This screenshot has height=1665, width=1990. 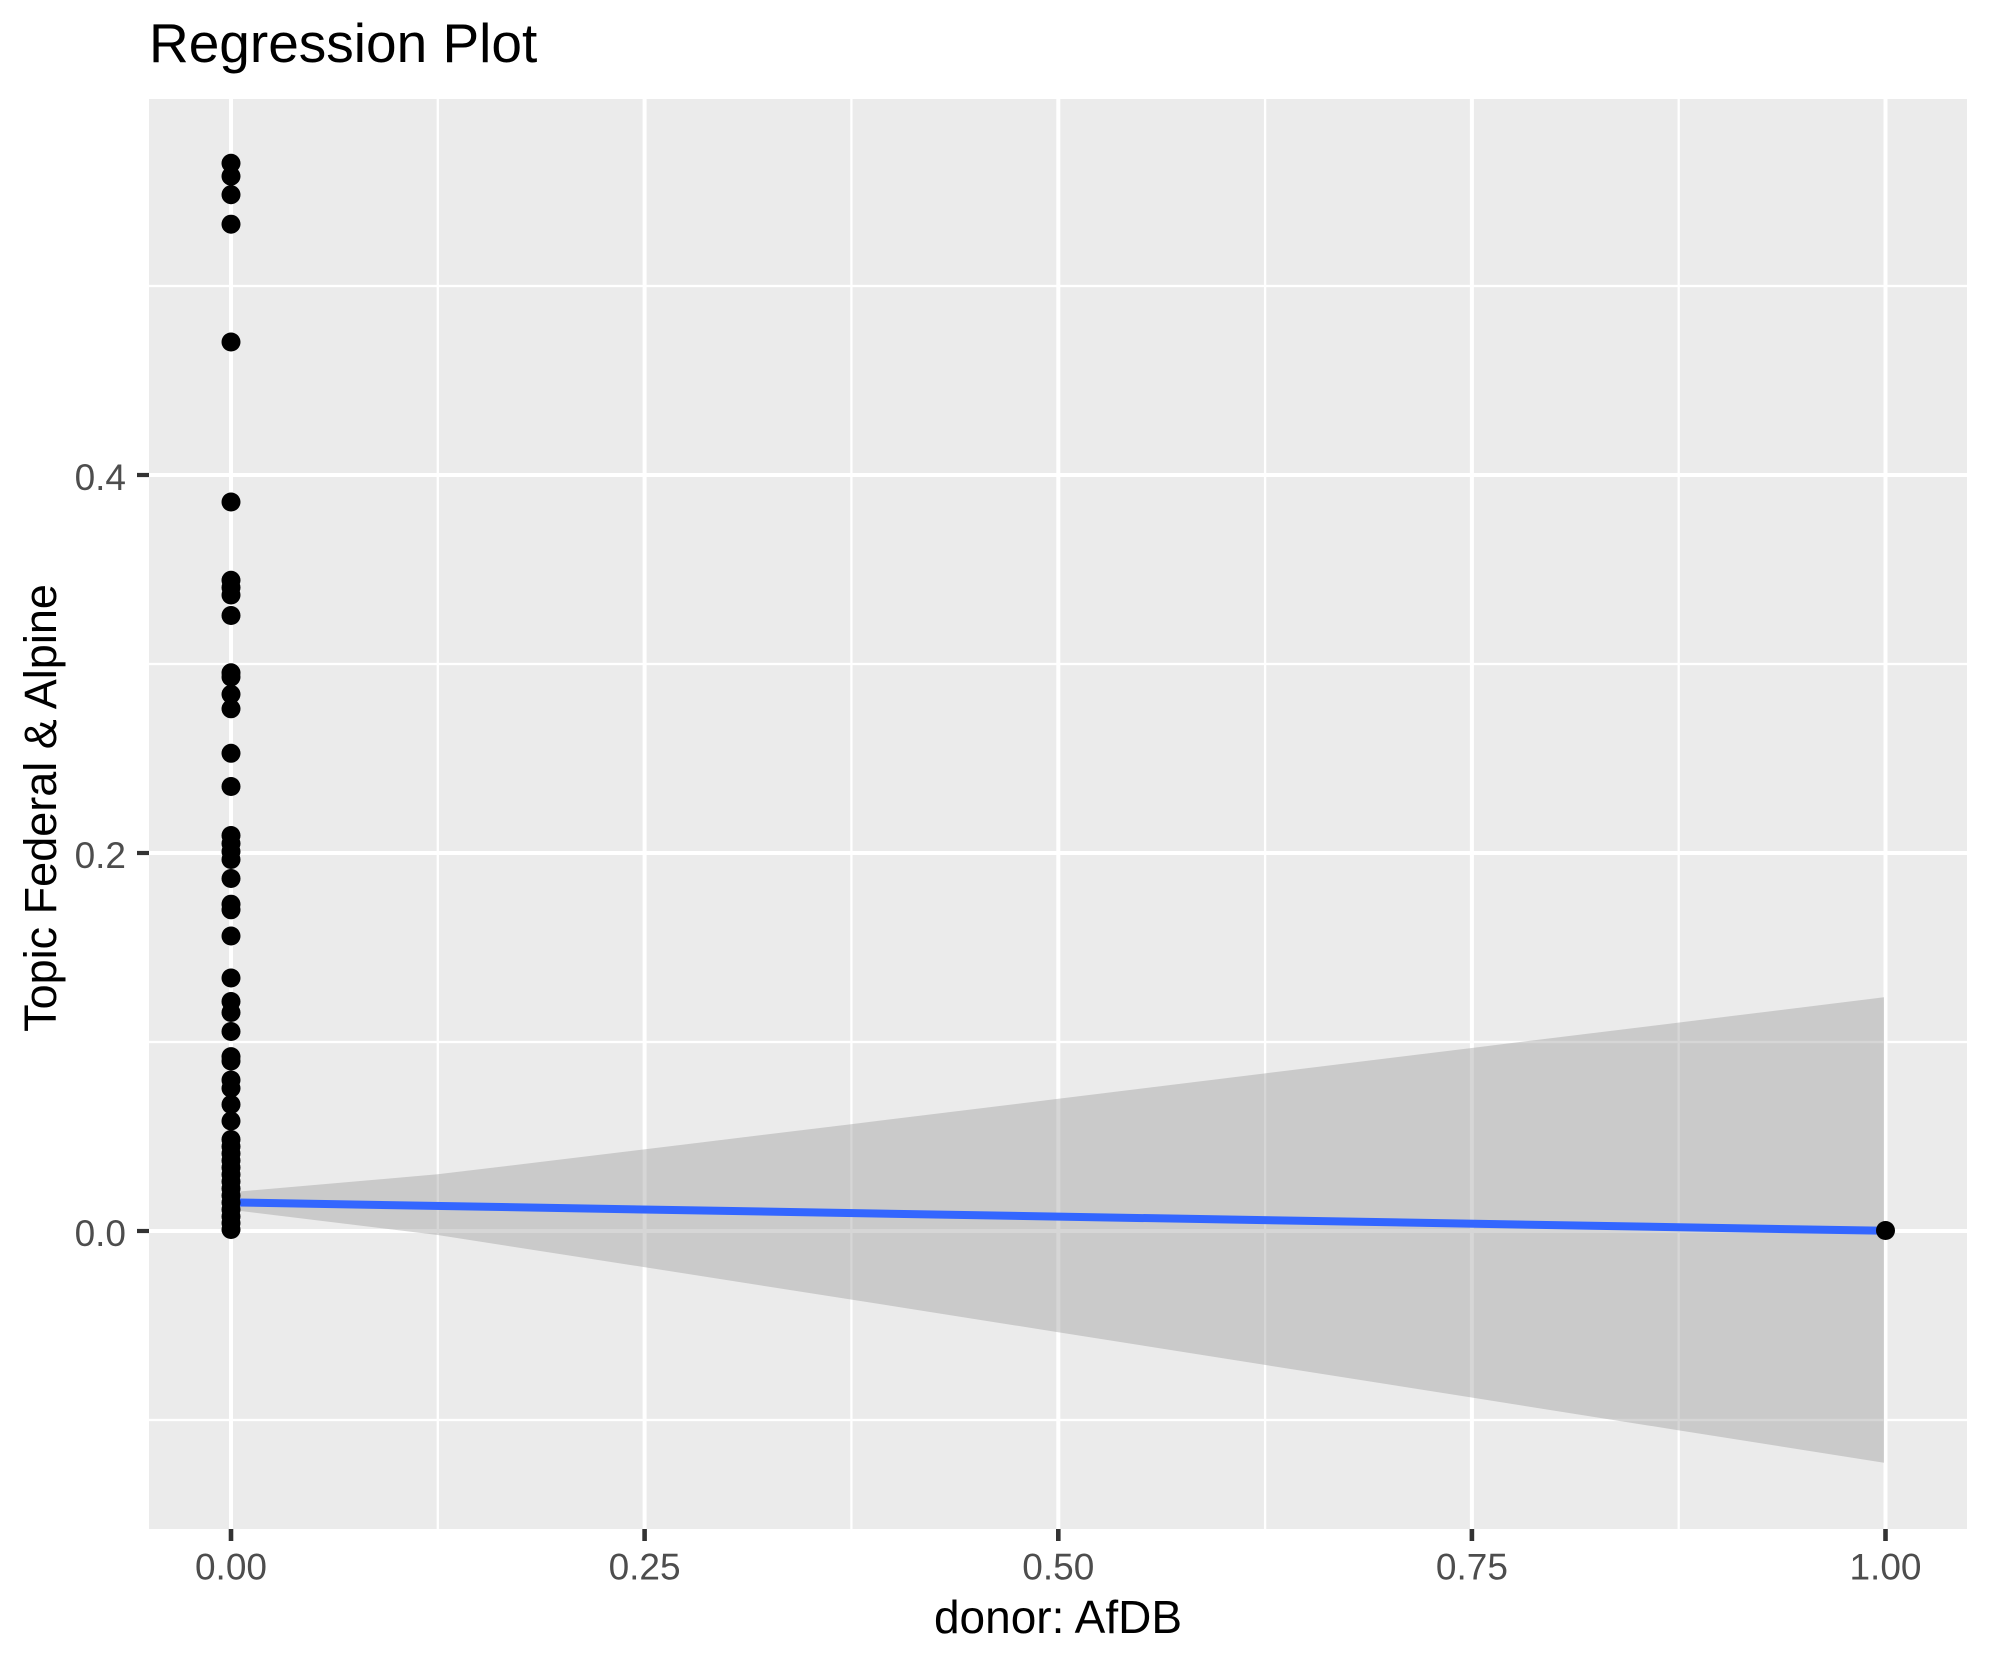 What do you see at coordinates (100, 855) in the screenshot?
I see `svg-text: 0.2` at bounding box center [100, 855].